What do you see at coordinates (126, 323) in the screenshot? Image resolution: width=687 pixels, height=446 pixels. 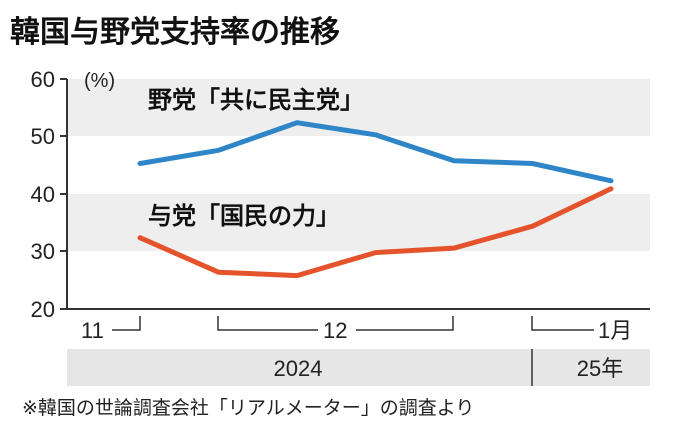 I see `bracket-nov` at bounding box center [126, 323].